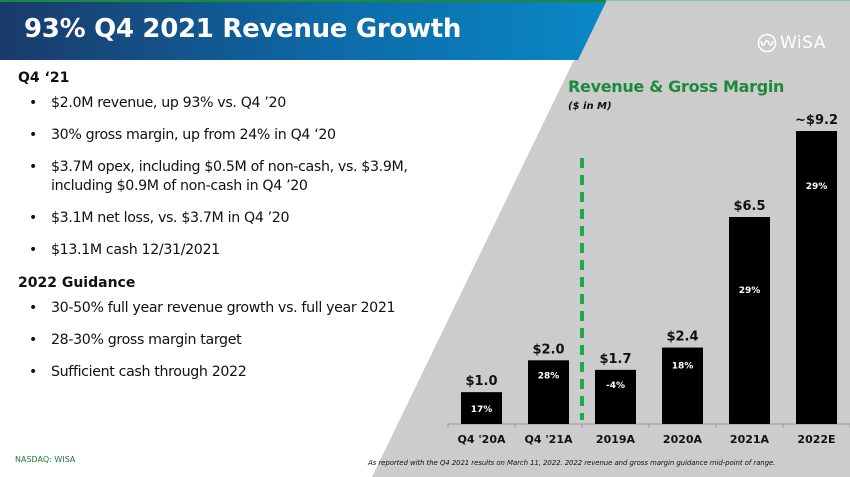 This screenshot has width=850, height=477. Describe the element at coordinates (44, 78) in the screenshot. I see `section-heading-q4: Q4 ‘21` at that location.